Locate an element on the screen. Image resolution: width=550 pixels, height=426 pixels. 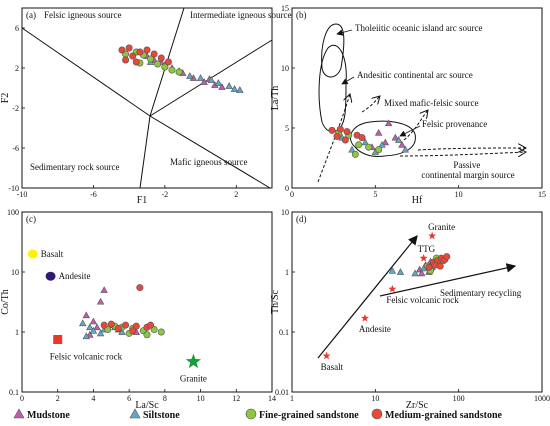
b-passive-line1: Passive is located at coordinates (466, 165).